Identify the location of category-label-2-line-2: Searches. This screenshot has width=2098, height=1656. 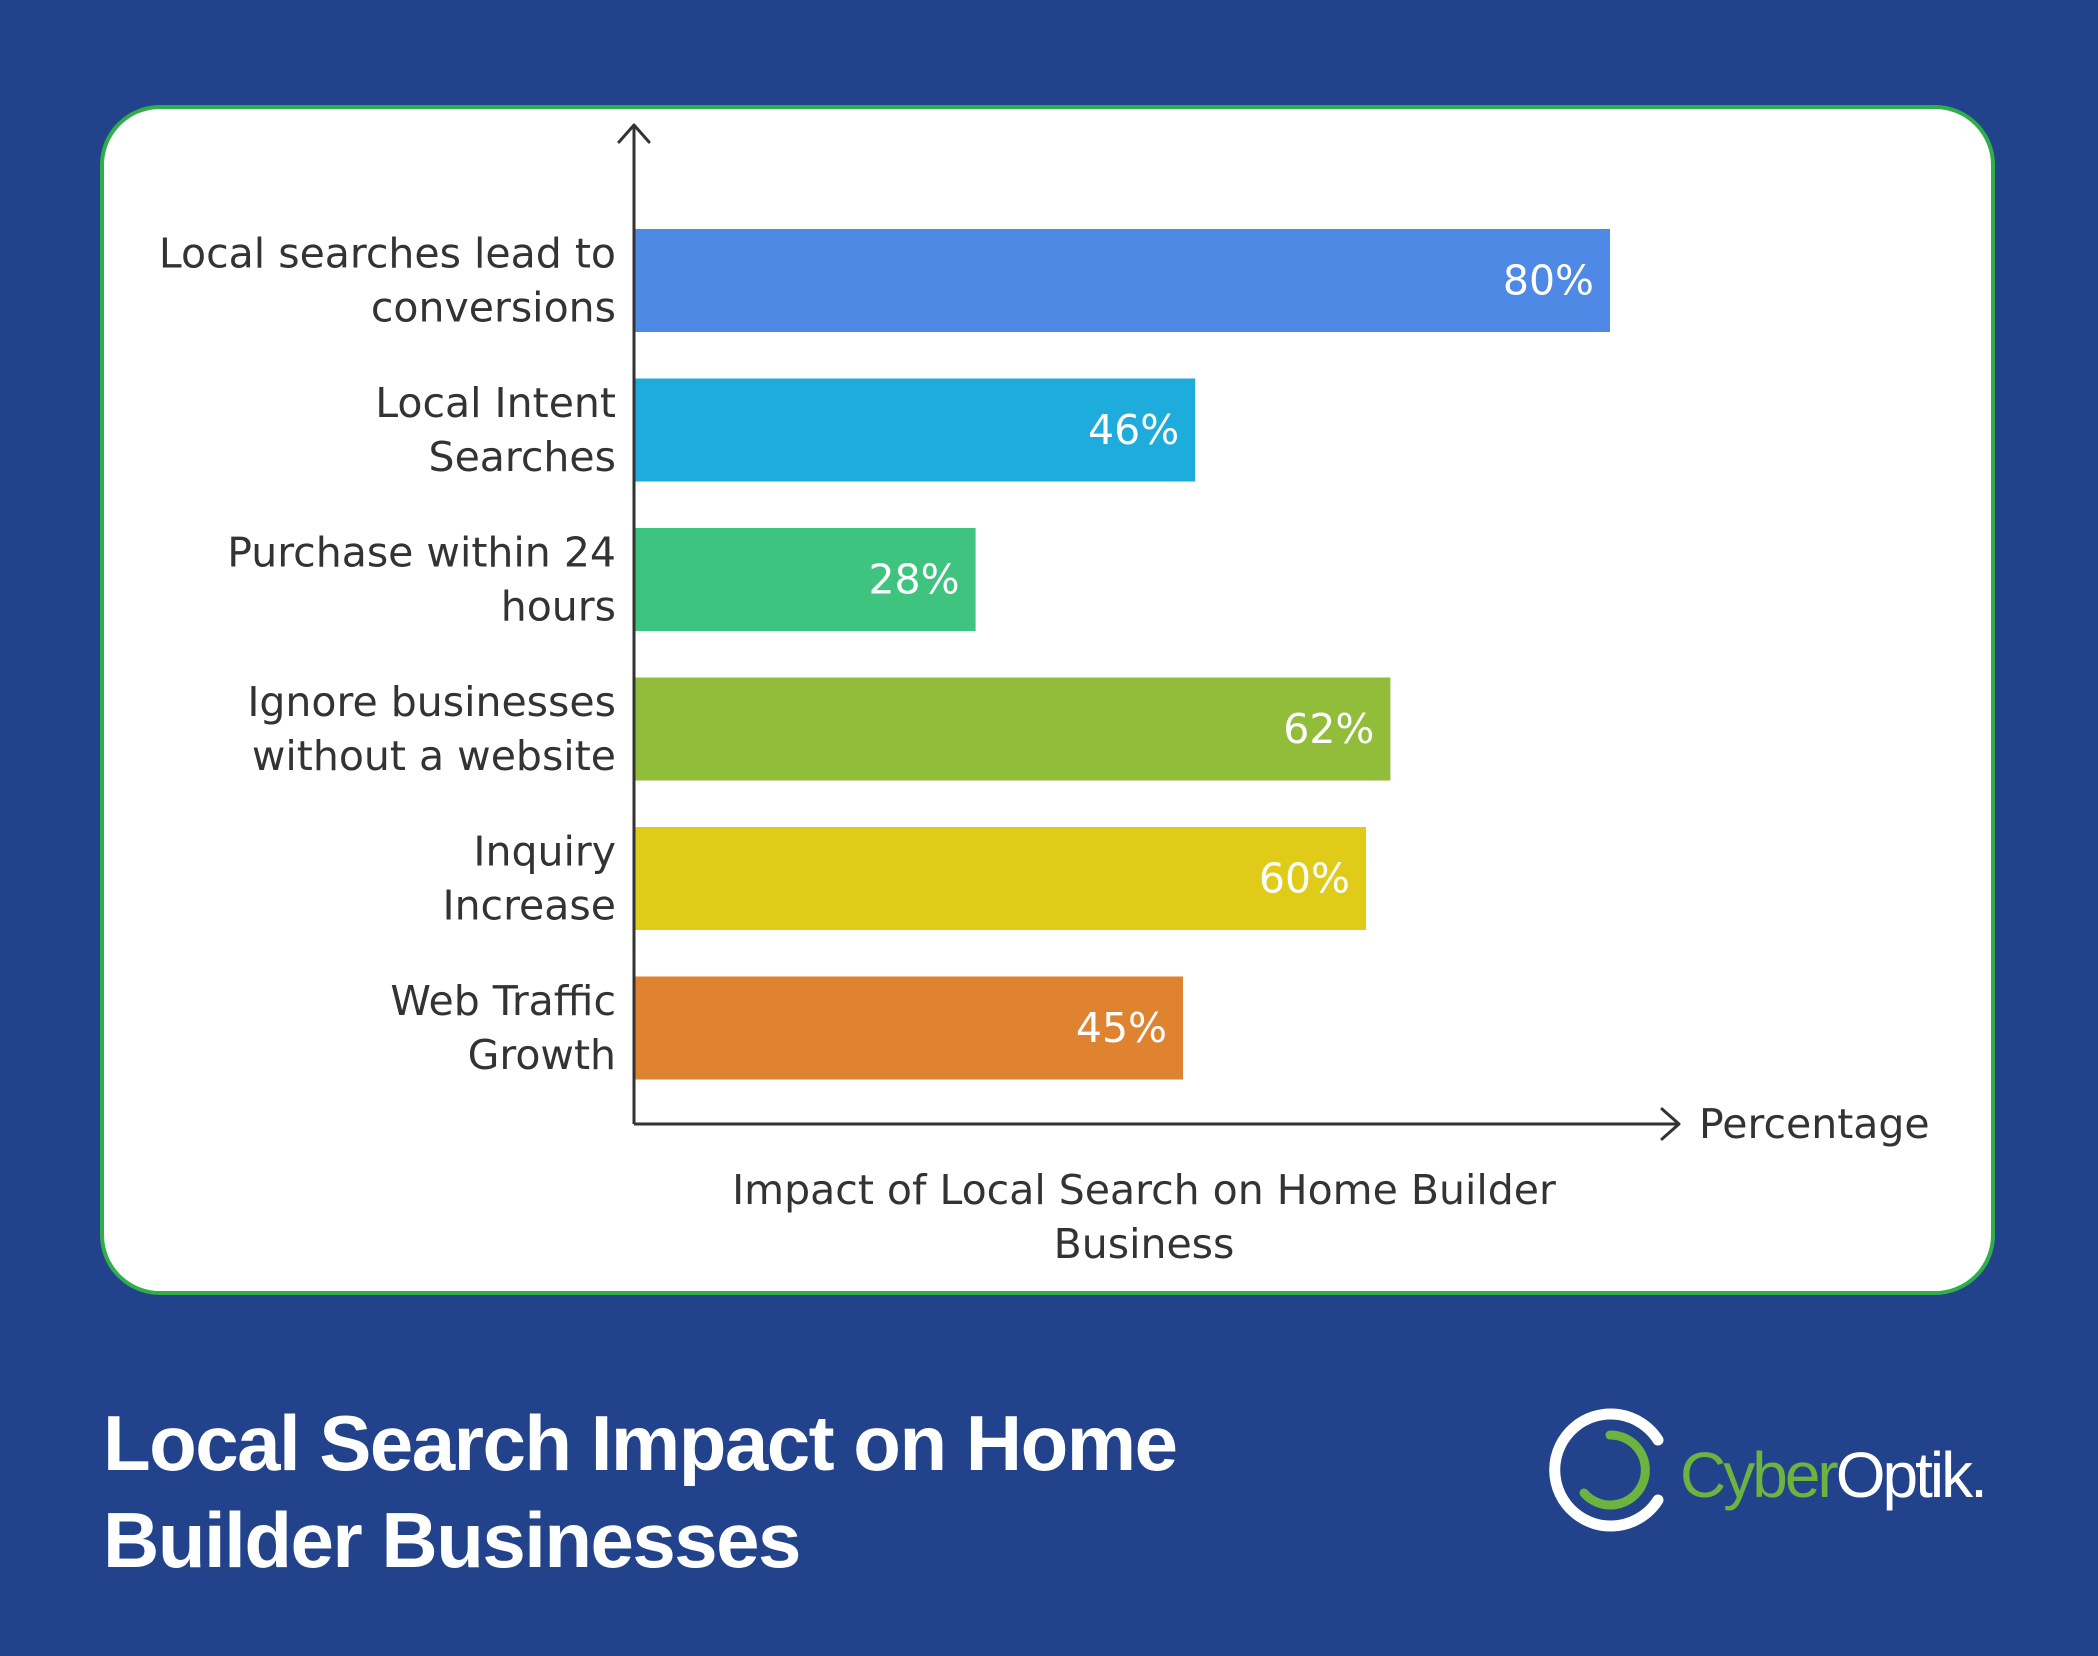
(522, 457).